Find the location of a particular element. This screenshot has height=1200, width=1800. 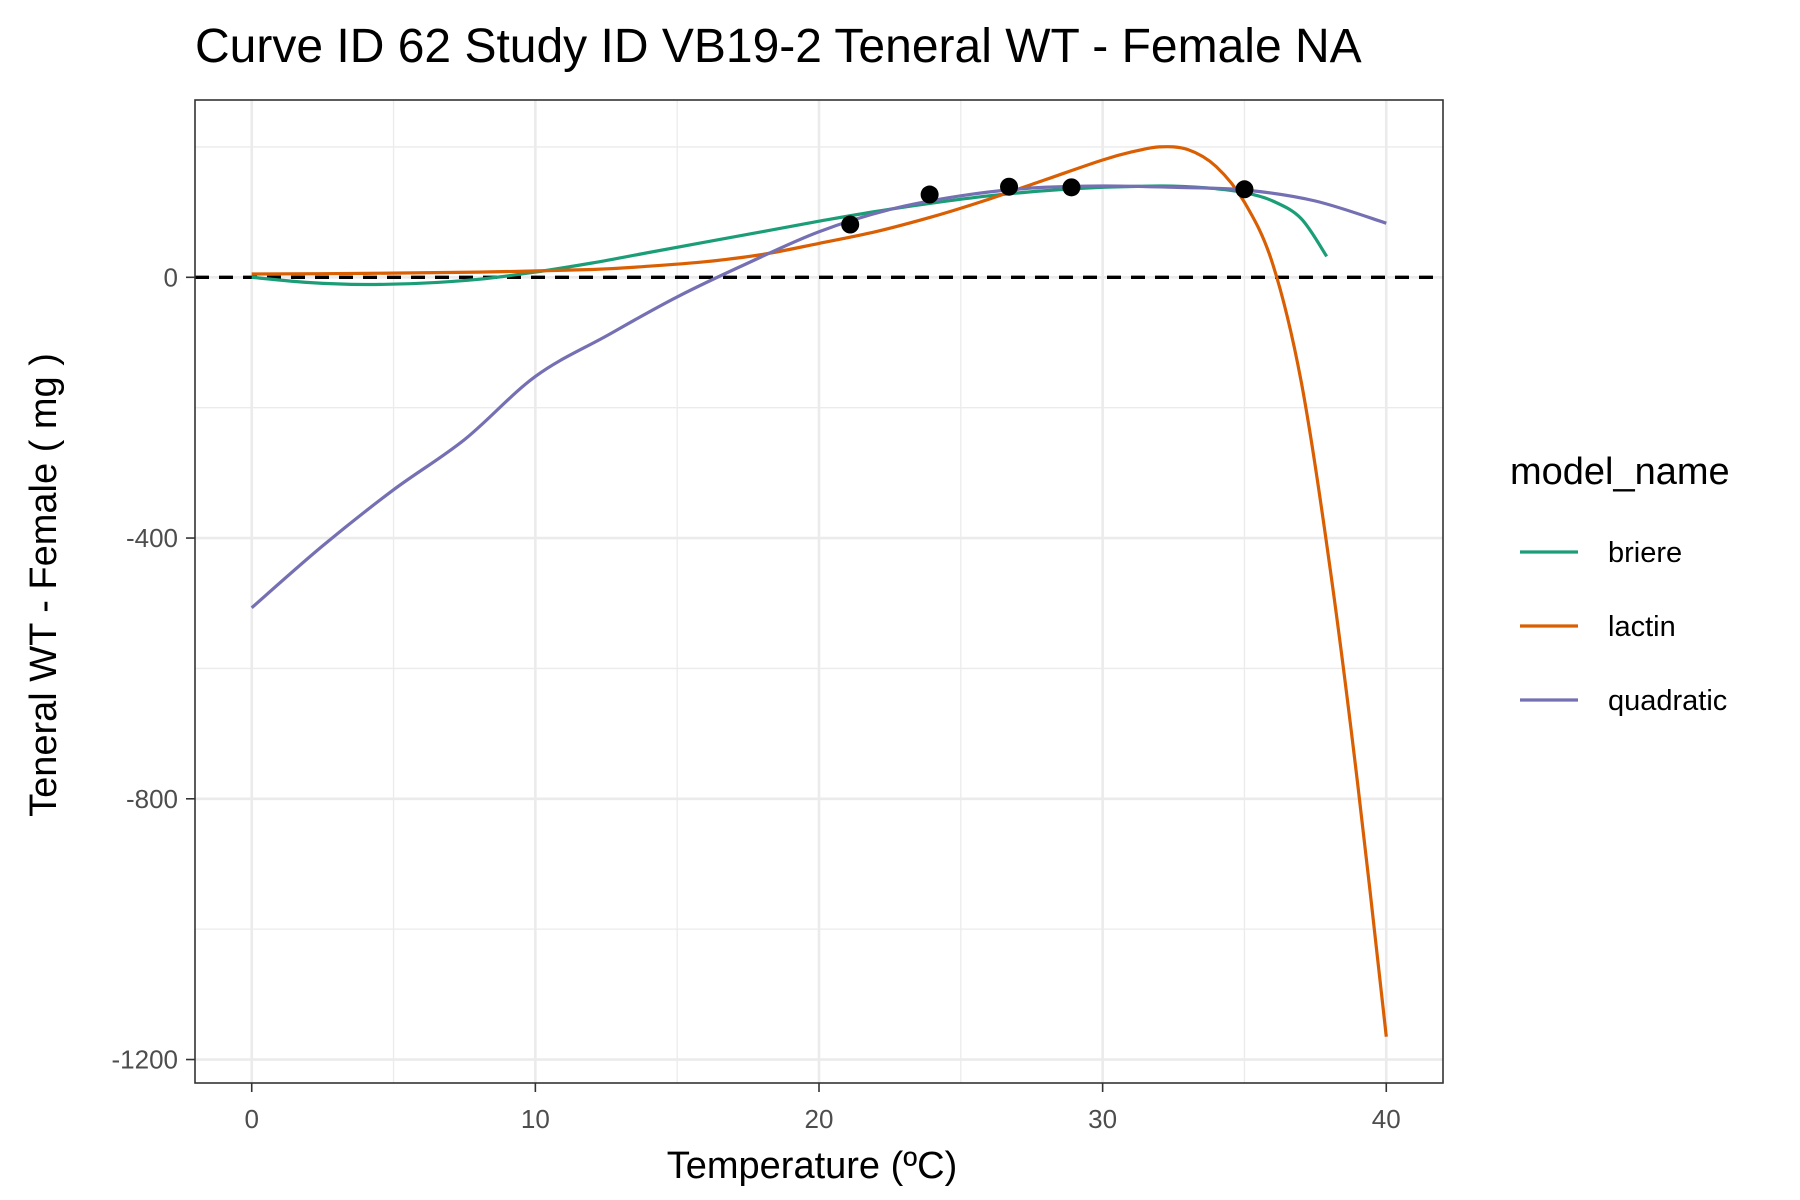

y-tick-label: 0 is located at coordinates (171, 277).